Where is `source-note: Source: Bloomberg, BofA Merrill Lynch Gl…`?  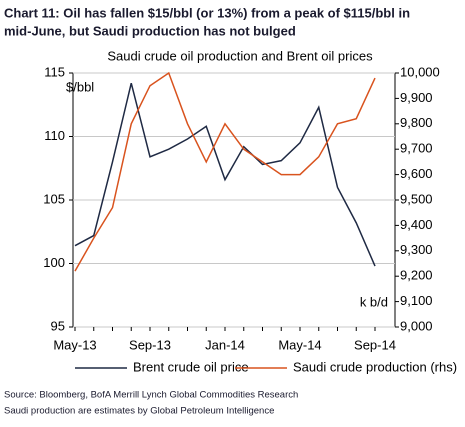 source-note: Source: Bloomberg, BofA Merrill Lynch Gl… is located at coordinates (151, 395).